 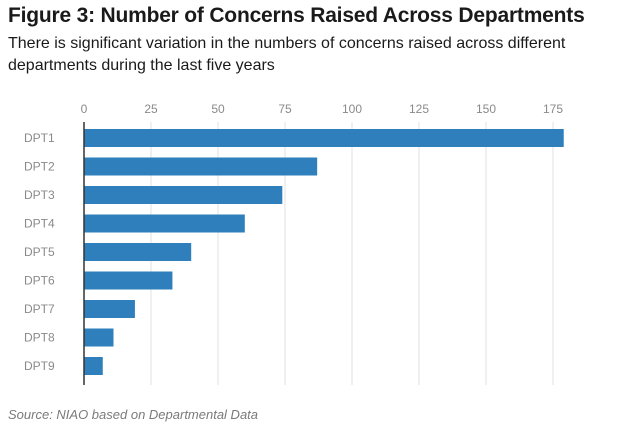 I want to click on x-tick-label: 125, so click(x=419, y=109).